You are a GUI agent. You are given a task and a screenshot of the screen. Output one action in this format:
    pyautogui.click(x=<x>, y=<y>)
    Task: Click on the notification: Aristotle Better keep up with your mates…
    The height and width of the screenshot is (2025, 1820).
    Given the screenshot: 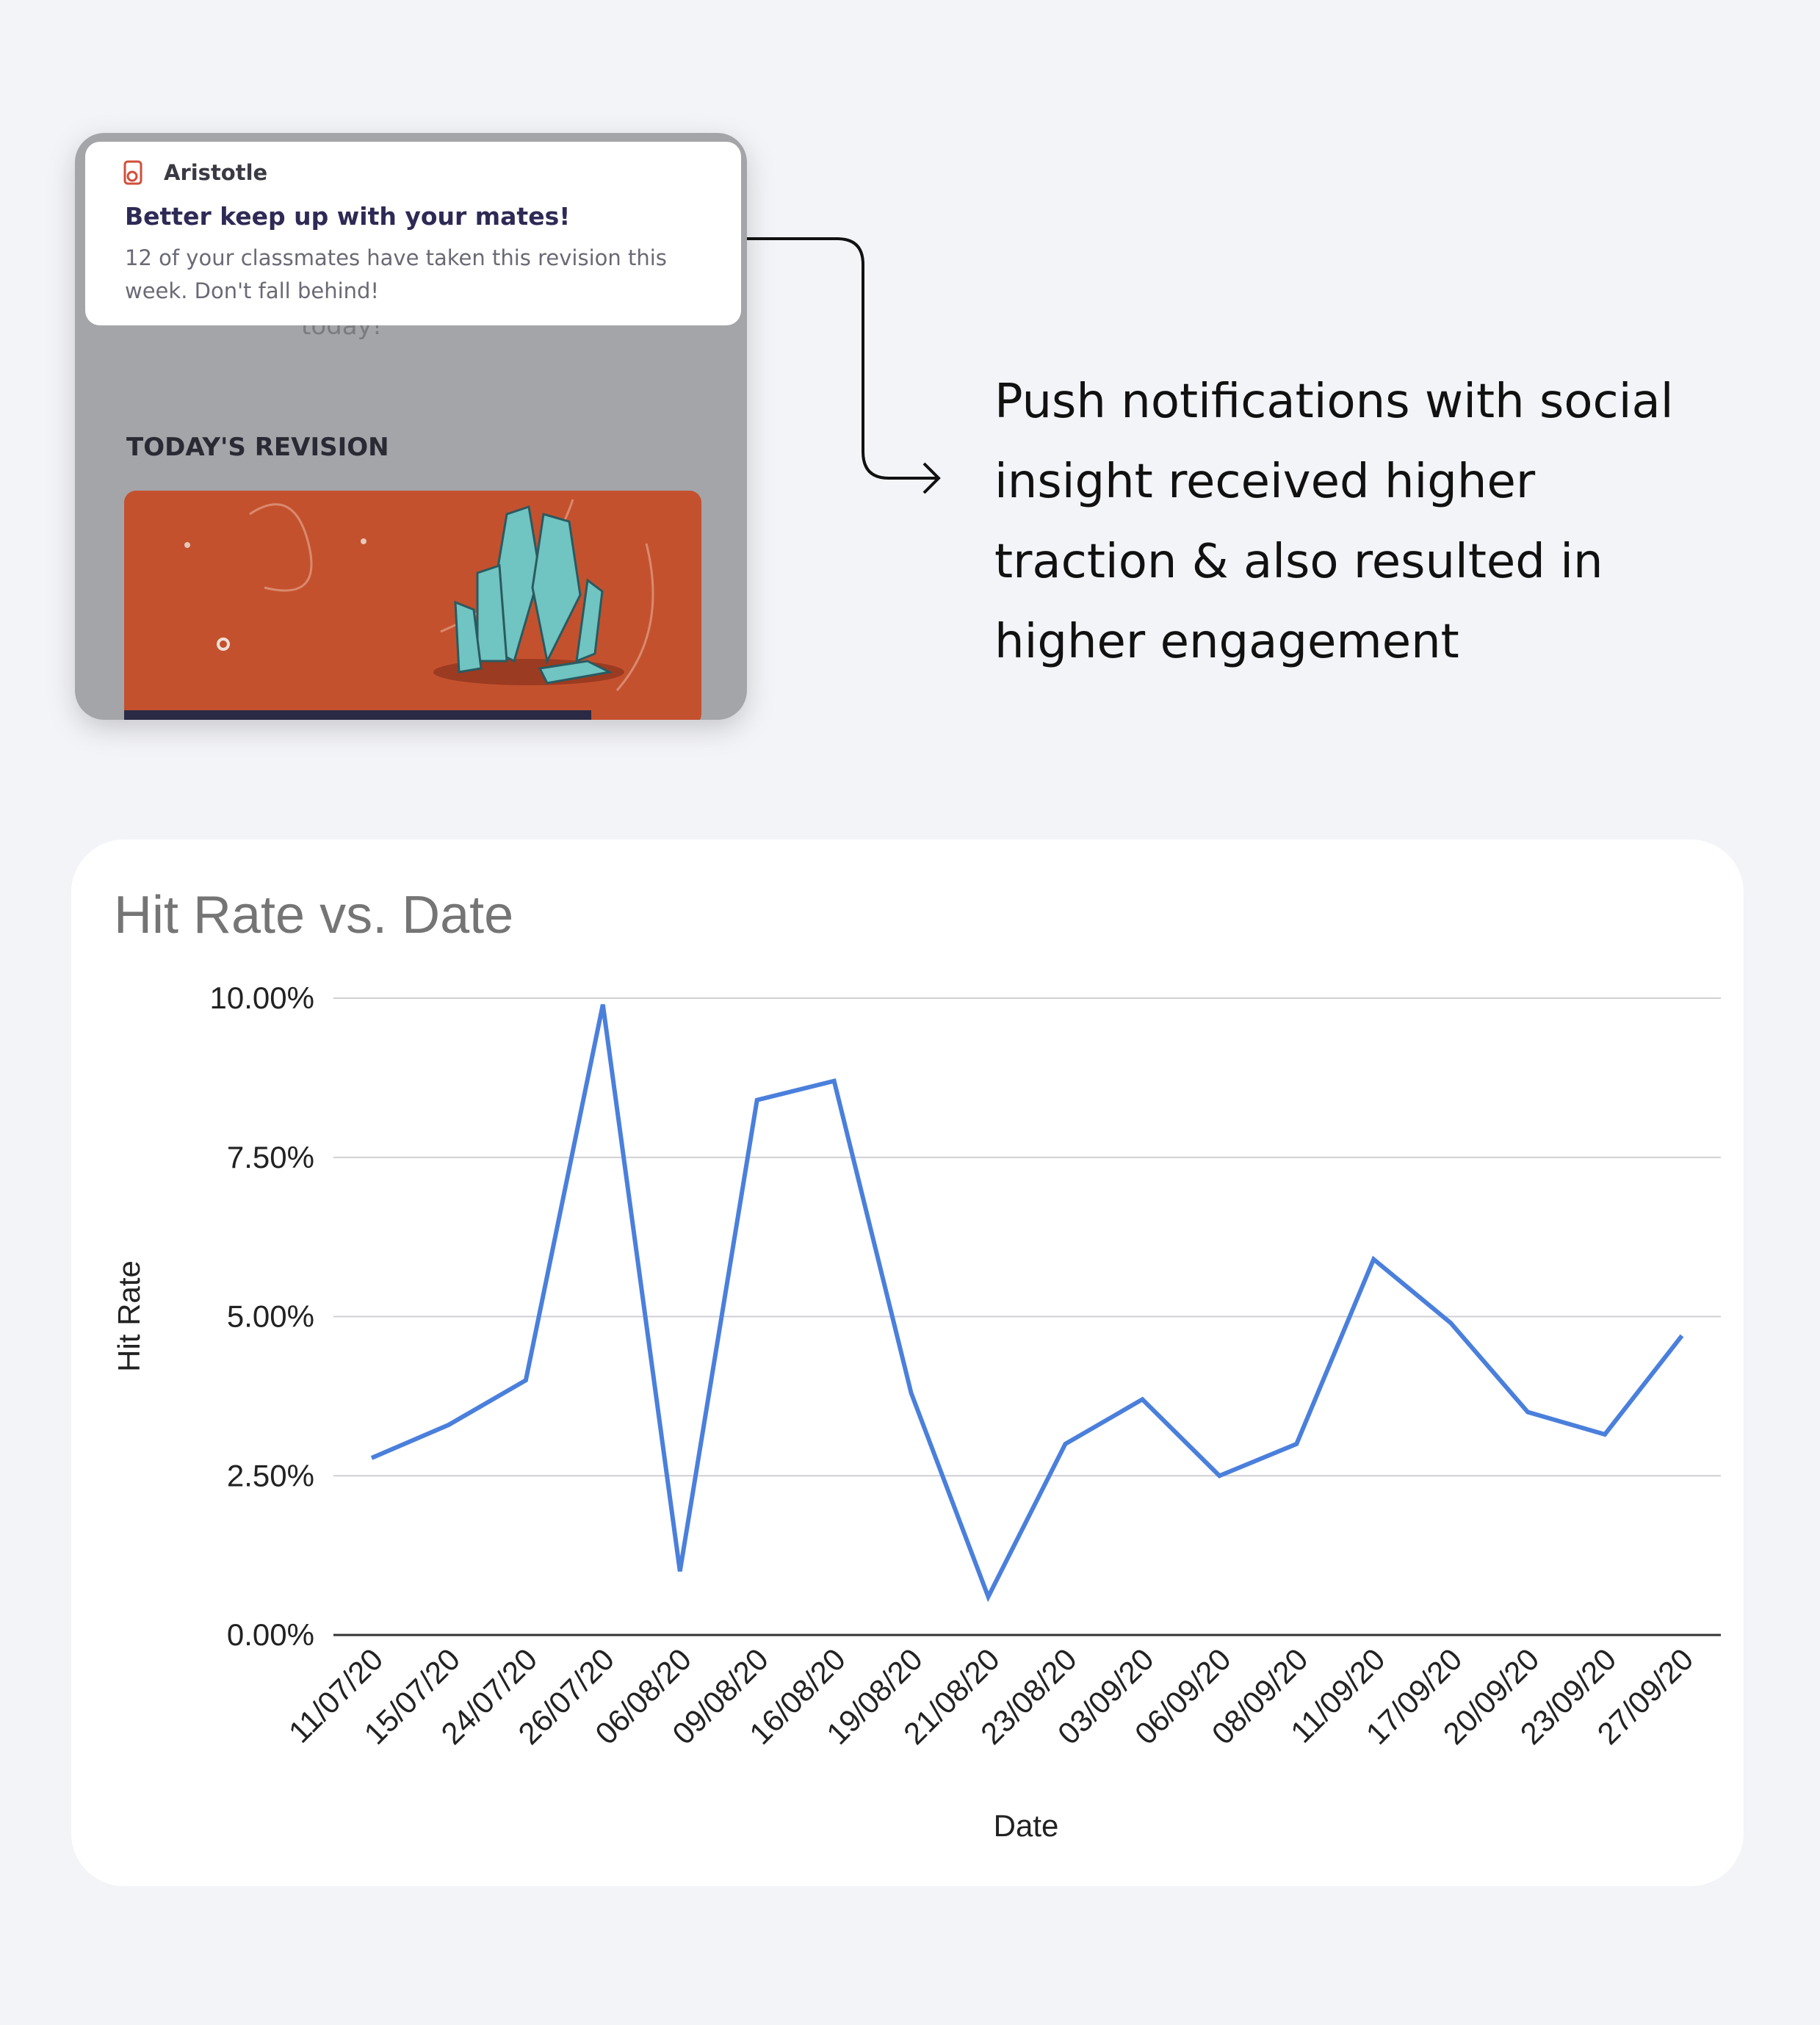 What is the action you would take?
    pyautogui.click(x=413, y=234)
    